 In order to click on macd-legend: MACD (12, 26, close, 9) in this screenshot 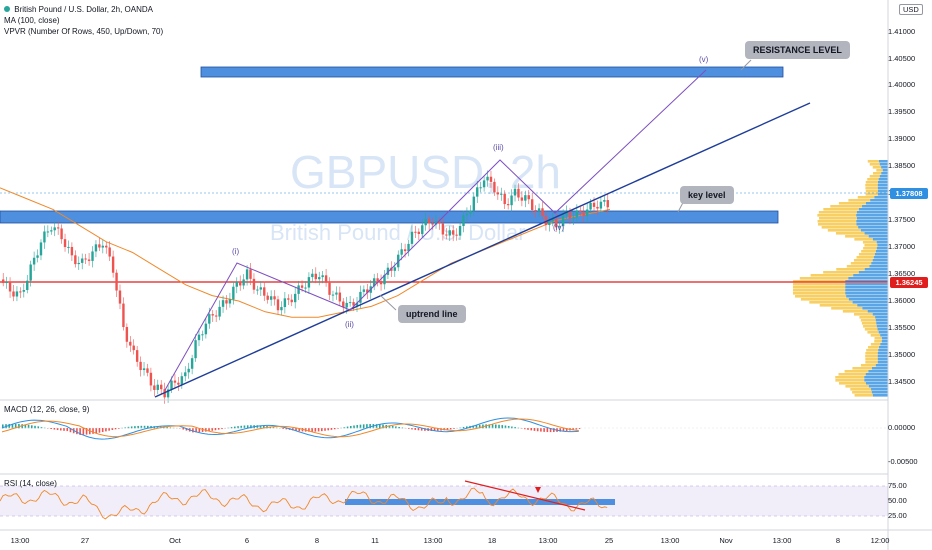, I will do `click(47, 409)`.